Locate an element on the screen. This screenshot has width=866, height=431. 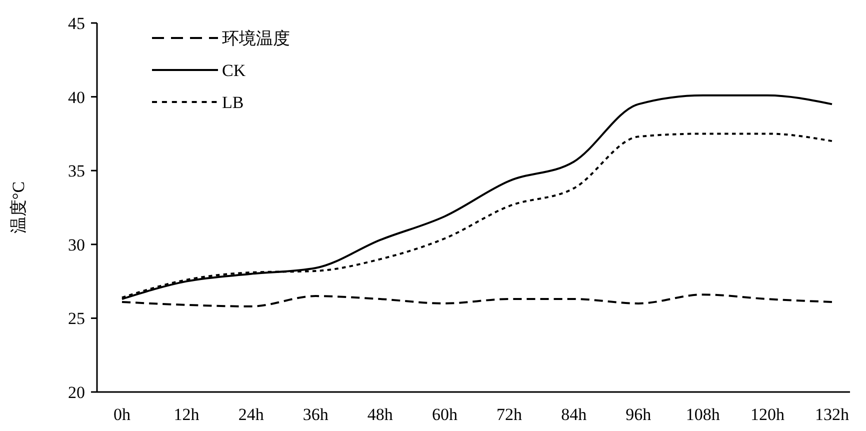
x-tick-label: 12h is located at coordinates (187, 414).